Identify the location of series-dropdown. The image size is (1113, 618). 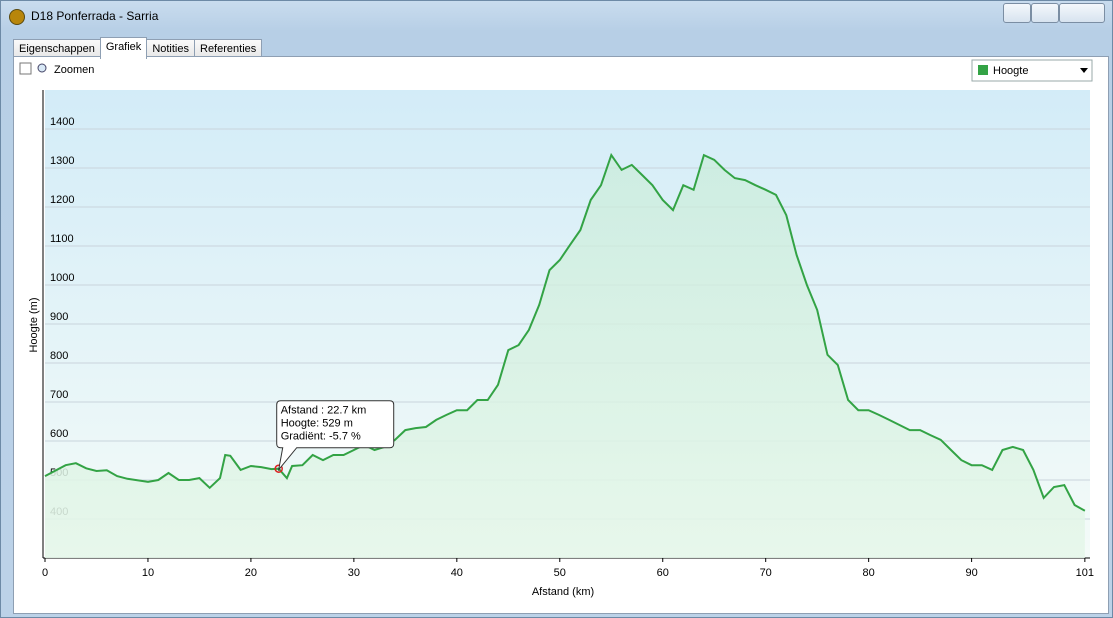
(1032, 70).